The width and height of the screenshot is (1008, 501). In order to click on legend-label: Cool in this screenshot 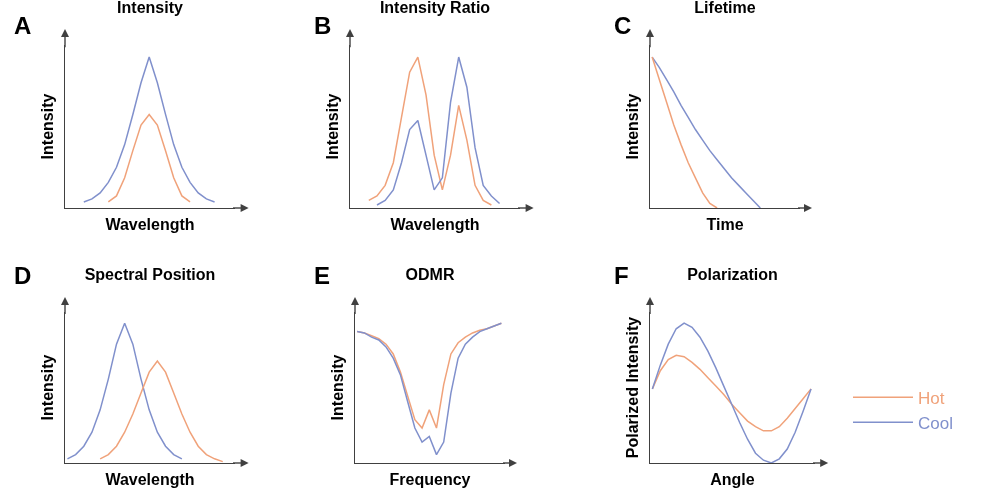, I will do `click(935, 423)`.